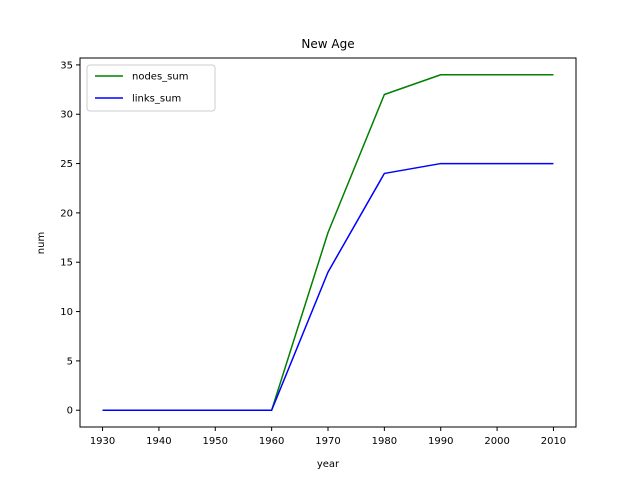 The image size is (640, 480). I want to click on legend-label-nodes_sum: nodes_sum, so click(160, 77).